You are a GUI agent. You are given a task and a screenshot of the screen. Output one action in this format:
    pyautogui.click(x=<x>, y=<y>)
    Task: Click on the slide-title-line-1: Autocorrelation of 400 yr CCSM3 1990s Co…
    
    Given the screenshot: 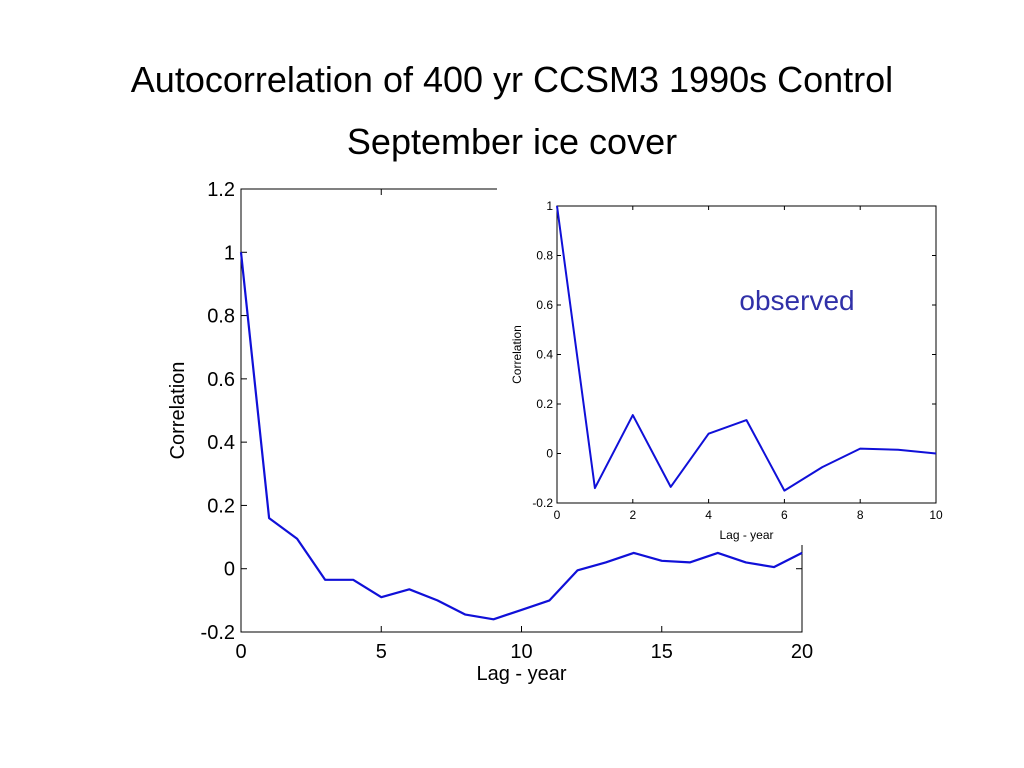 What is the action you would take?
    pyautogui.click(x=512, y=79)
    